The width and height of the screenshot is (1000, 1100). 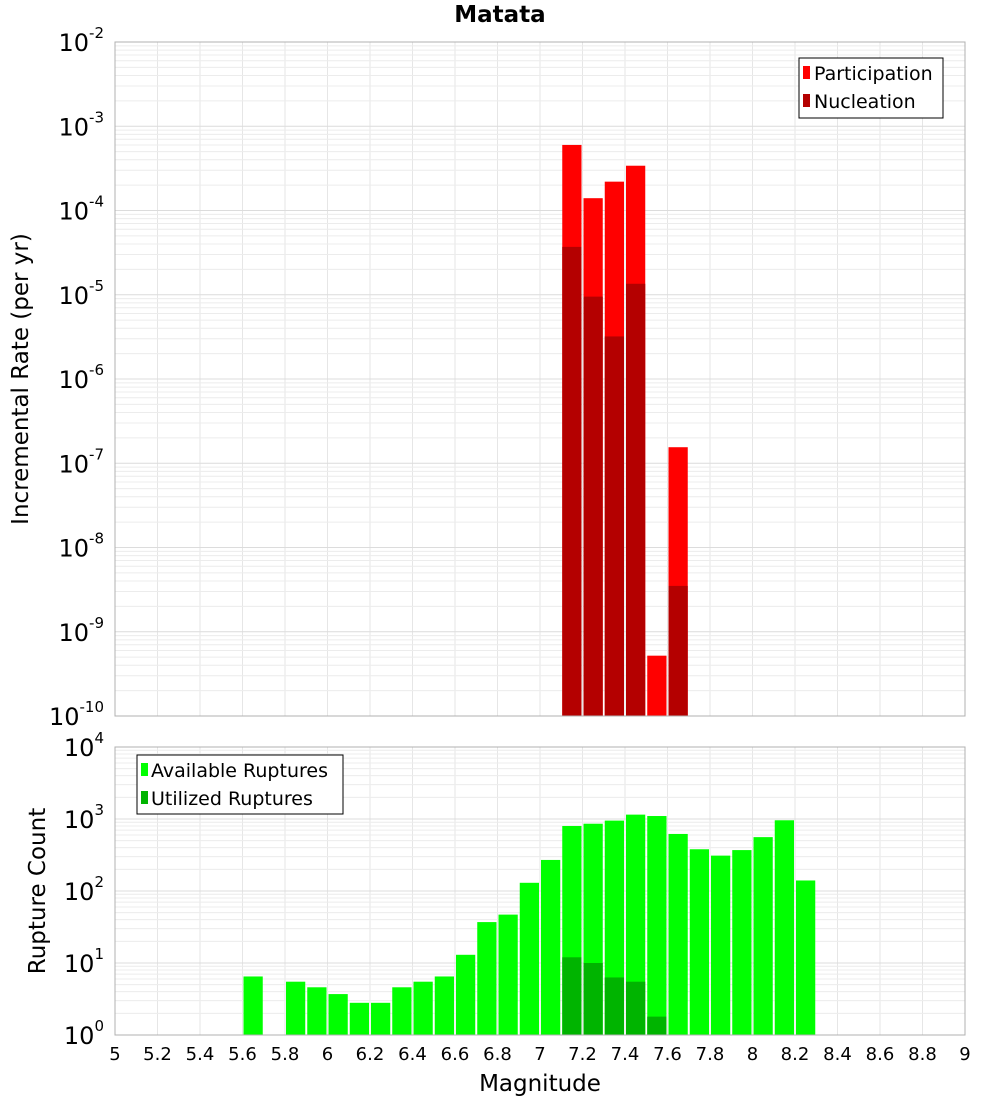 I want to click on y-tick-label: 10⁻⁷, so click(x=81, y=461).